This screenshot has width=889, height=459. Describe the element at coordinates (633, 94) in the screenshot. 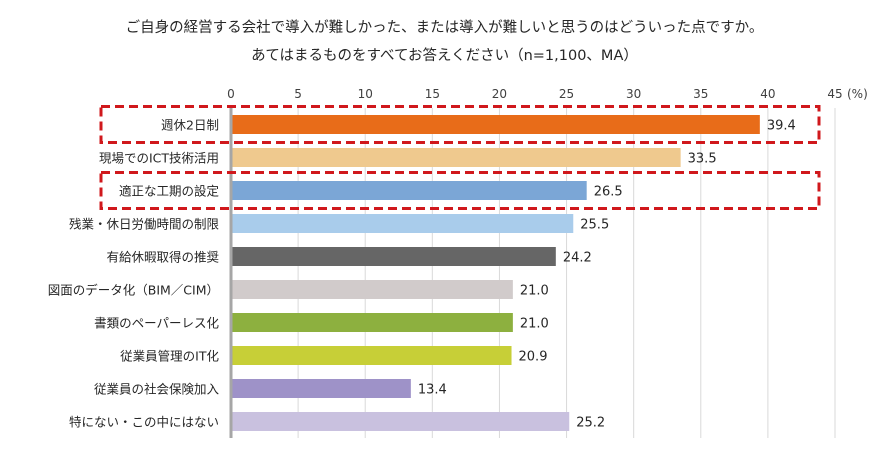

I see `x-tick-label-30: 30` at that location.